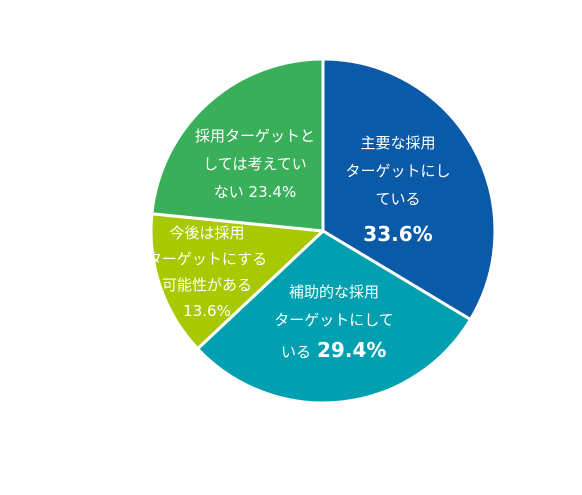 The height and width of the screenshot is (495, 582). Describe the element at coordinates (255, 192) in the screenshot. I see `slice-label-not-target-line-3: ない 23.4%` at that location.